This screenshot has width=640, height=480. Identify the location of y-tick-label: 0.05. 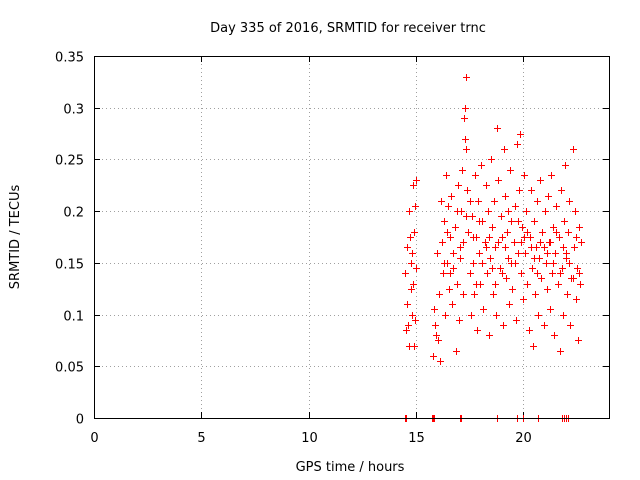
(69, 368).